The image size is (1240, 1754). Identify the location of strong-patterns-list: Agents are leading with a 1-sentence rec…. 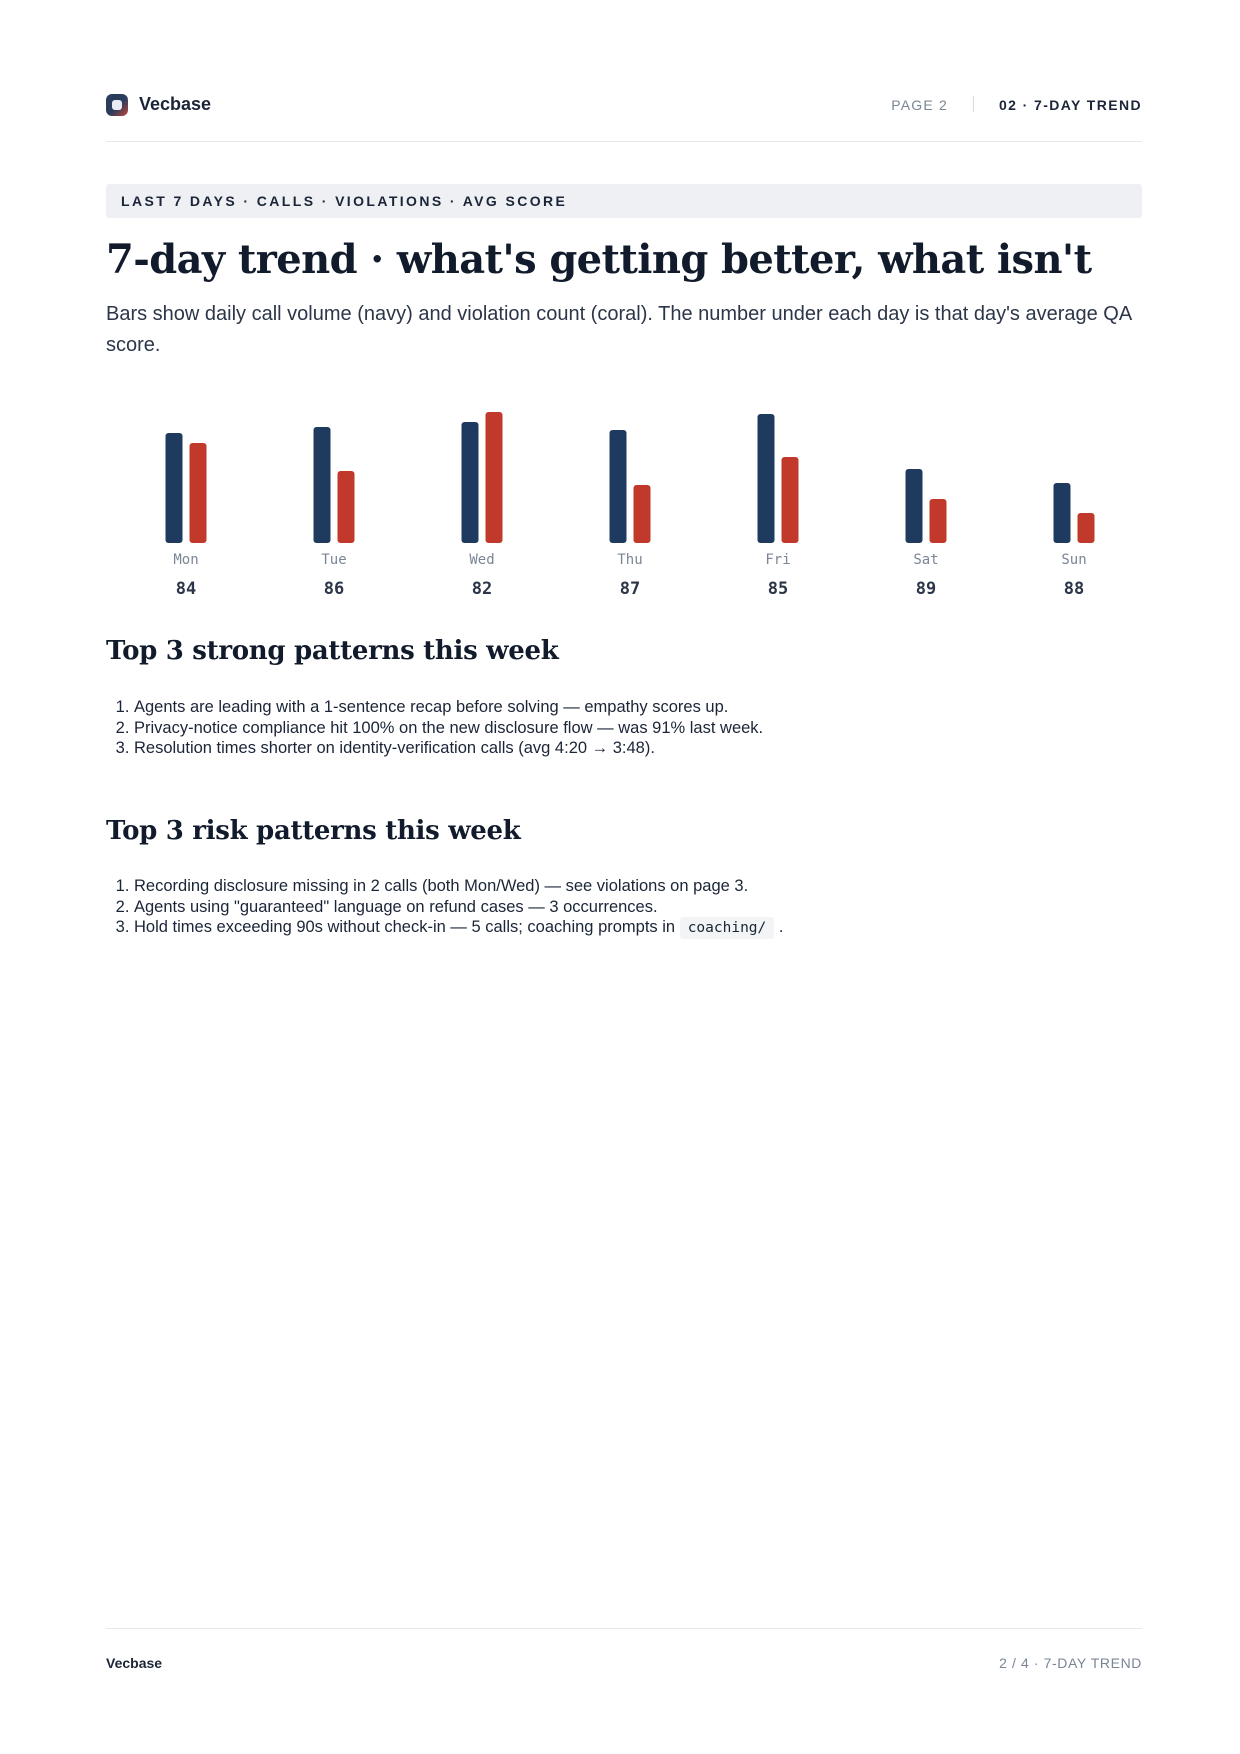
(434, 728).